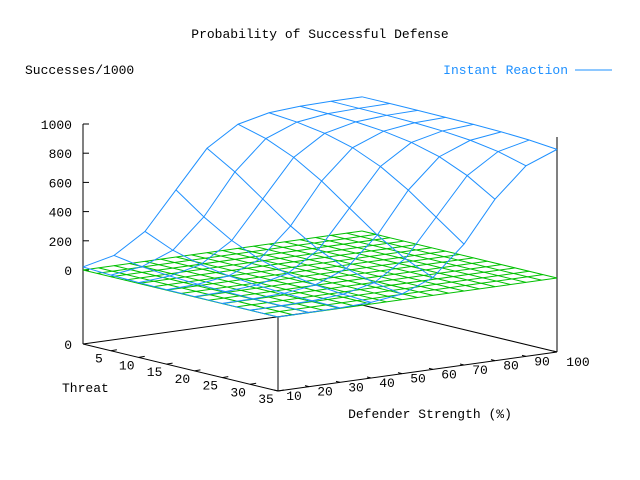 This screenshot has height=480, width=640. Describe the element at coordinates (155, 372) in the screenshot. I see `threat-tick-label: 15` at that location.